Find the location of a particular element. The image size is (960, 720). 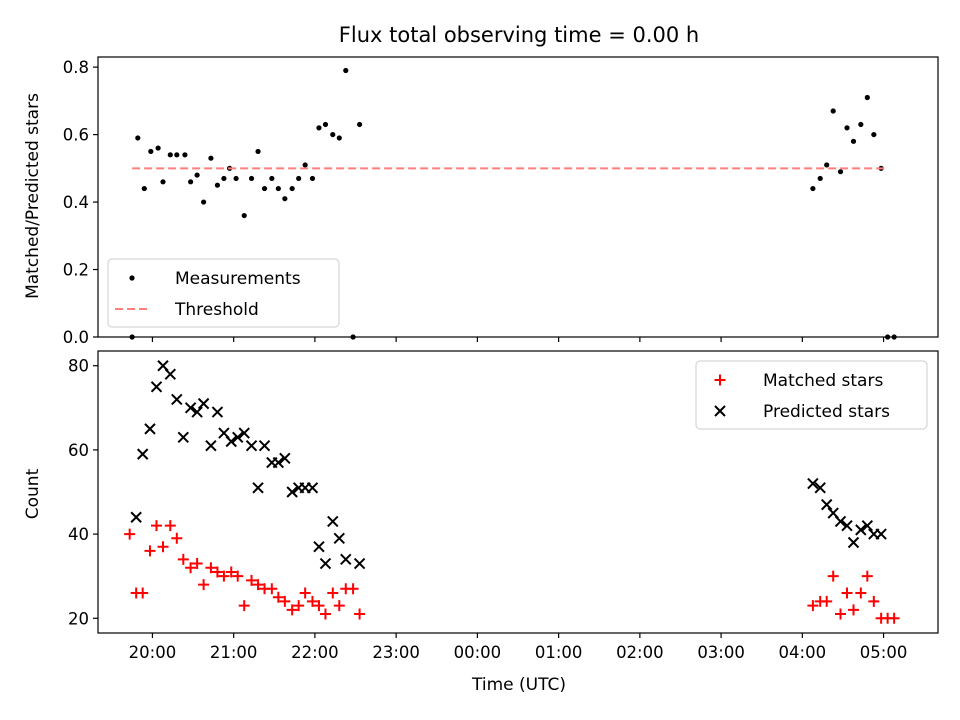

bottom-x-tick-label: 02:00 is located at coordinates (640, 652).